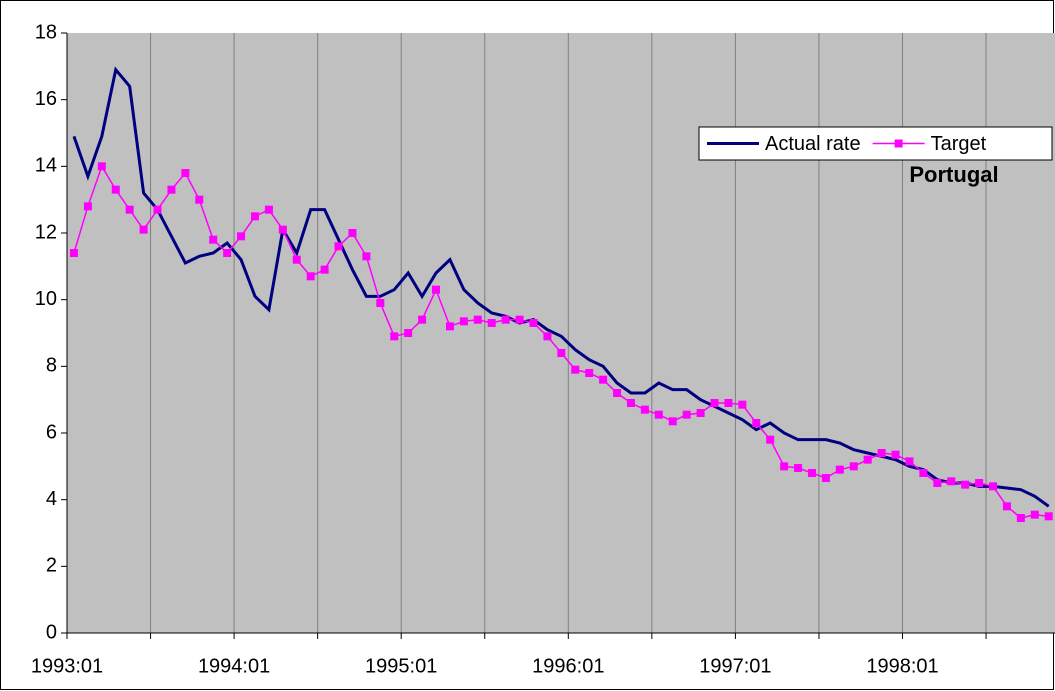  Describe the element at coordinates (51, 566) in the screenshot. I see `y-tick-label: 2` at that location.